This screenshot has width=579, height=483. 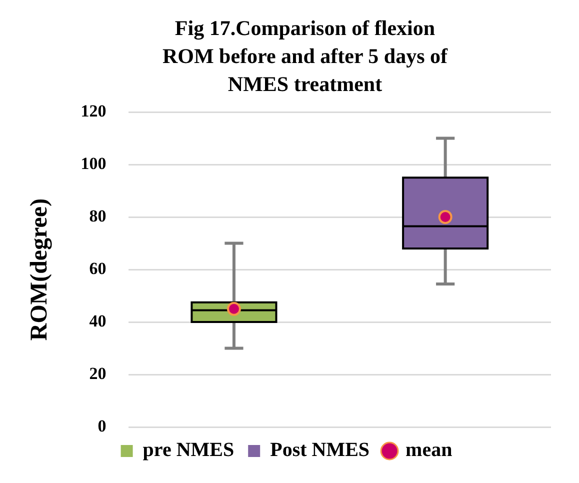 What do you see at coordinates (188, 450) in the screenshot?
I see `legend-label: pre NMES` at bounding box center [188, 450].